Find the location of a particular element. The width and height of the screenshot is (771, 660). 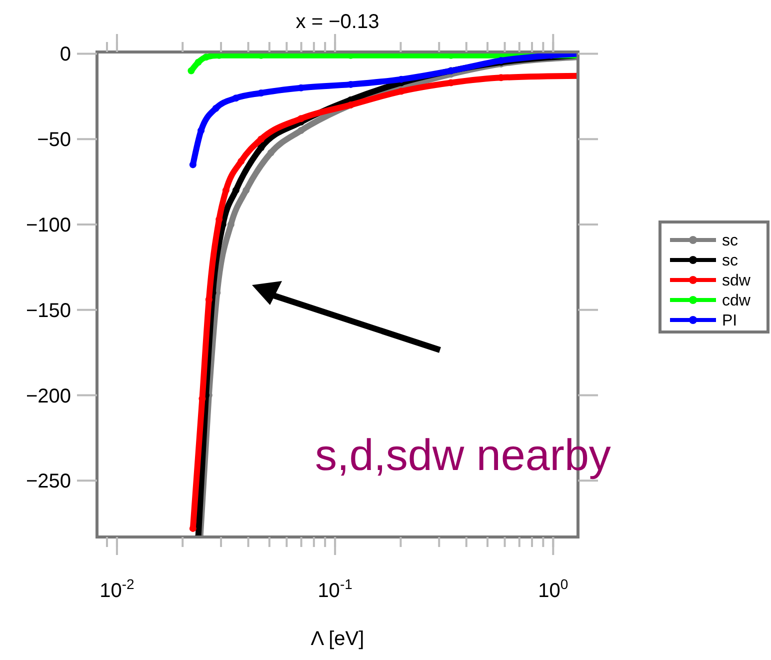

y-tick-label: −250 is located at coordinates (48, 481).